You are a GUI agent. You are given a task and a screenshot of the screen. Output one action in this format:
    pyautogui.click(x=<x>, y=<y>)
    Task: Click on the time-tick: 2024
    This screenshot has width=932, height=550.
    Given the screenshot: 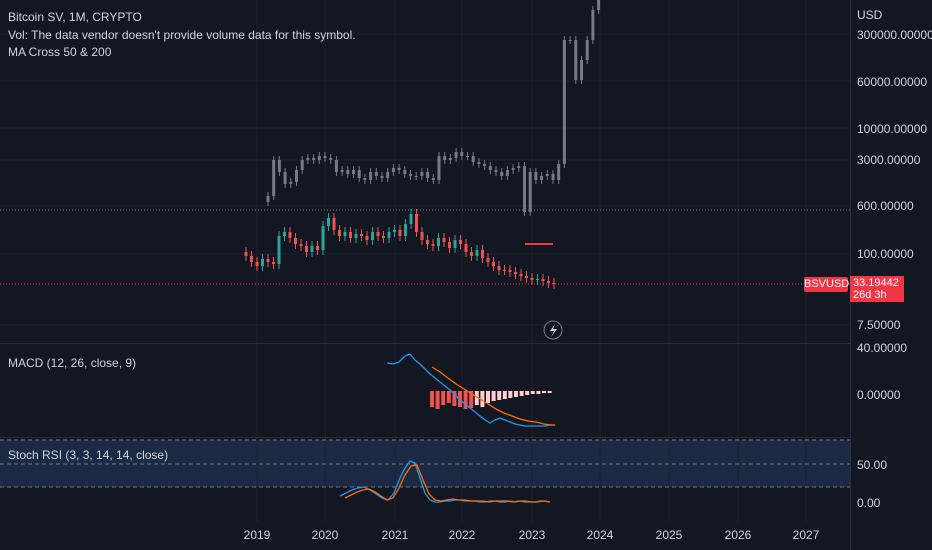 What is the action you would take?
    pyautogui.click(x=600, y=535)
    